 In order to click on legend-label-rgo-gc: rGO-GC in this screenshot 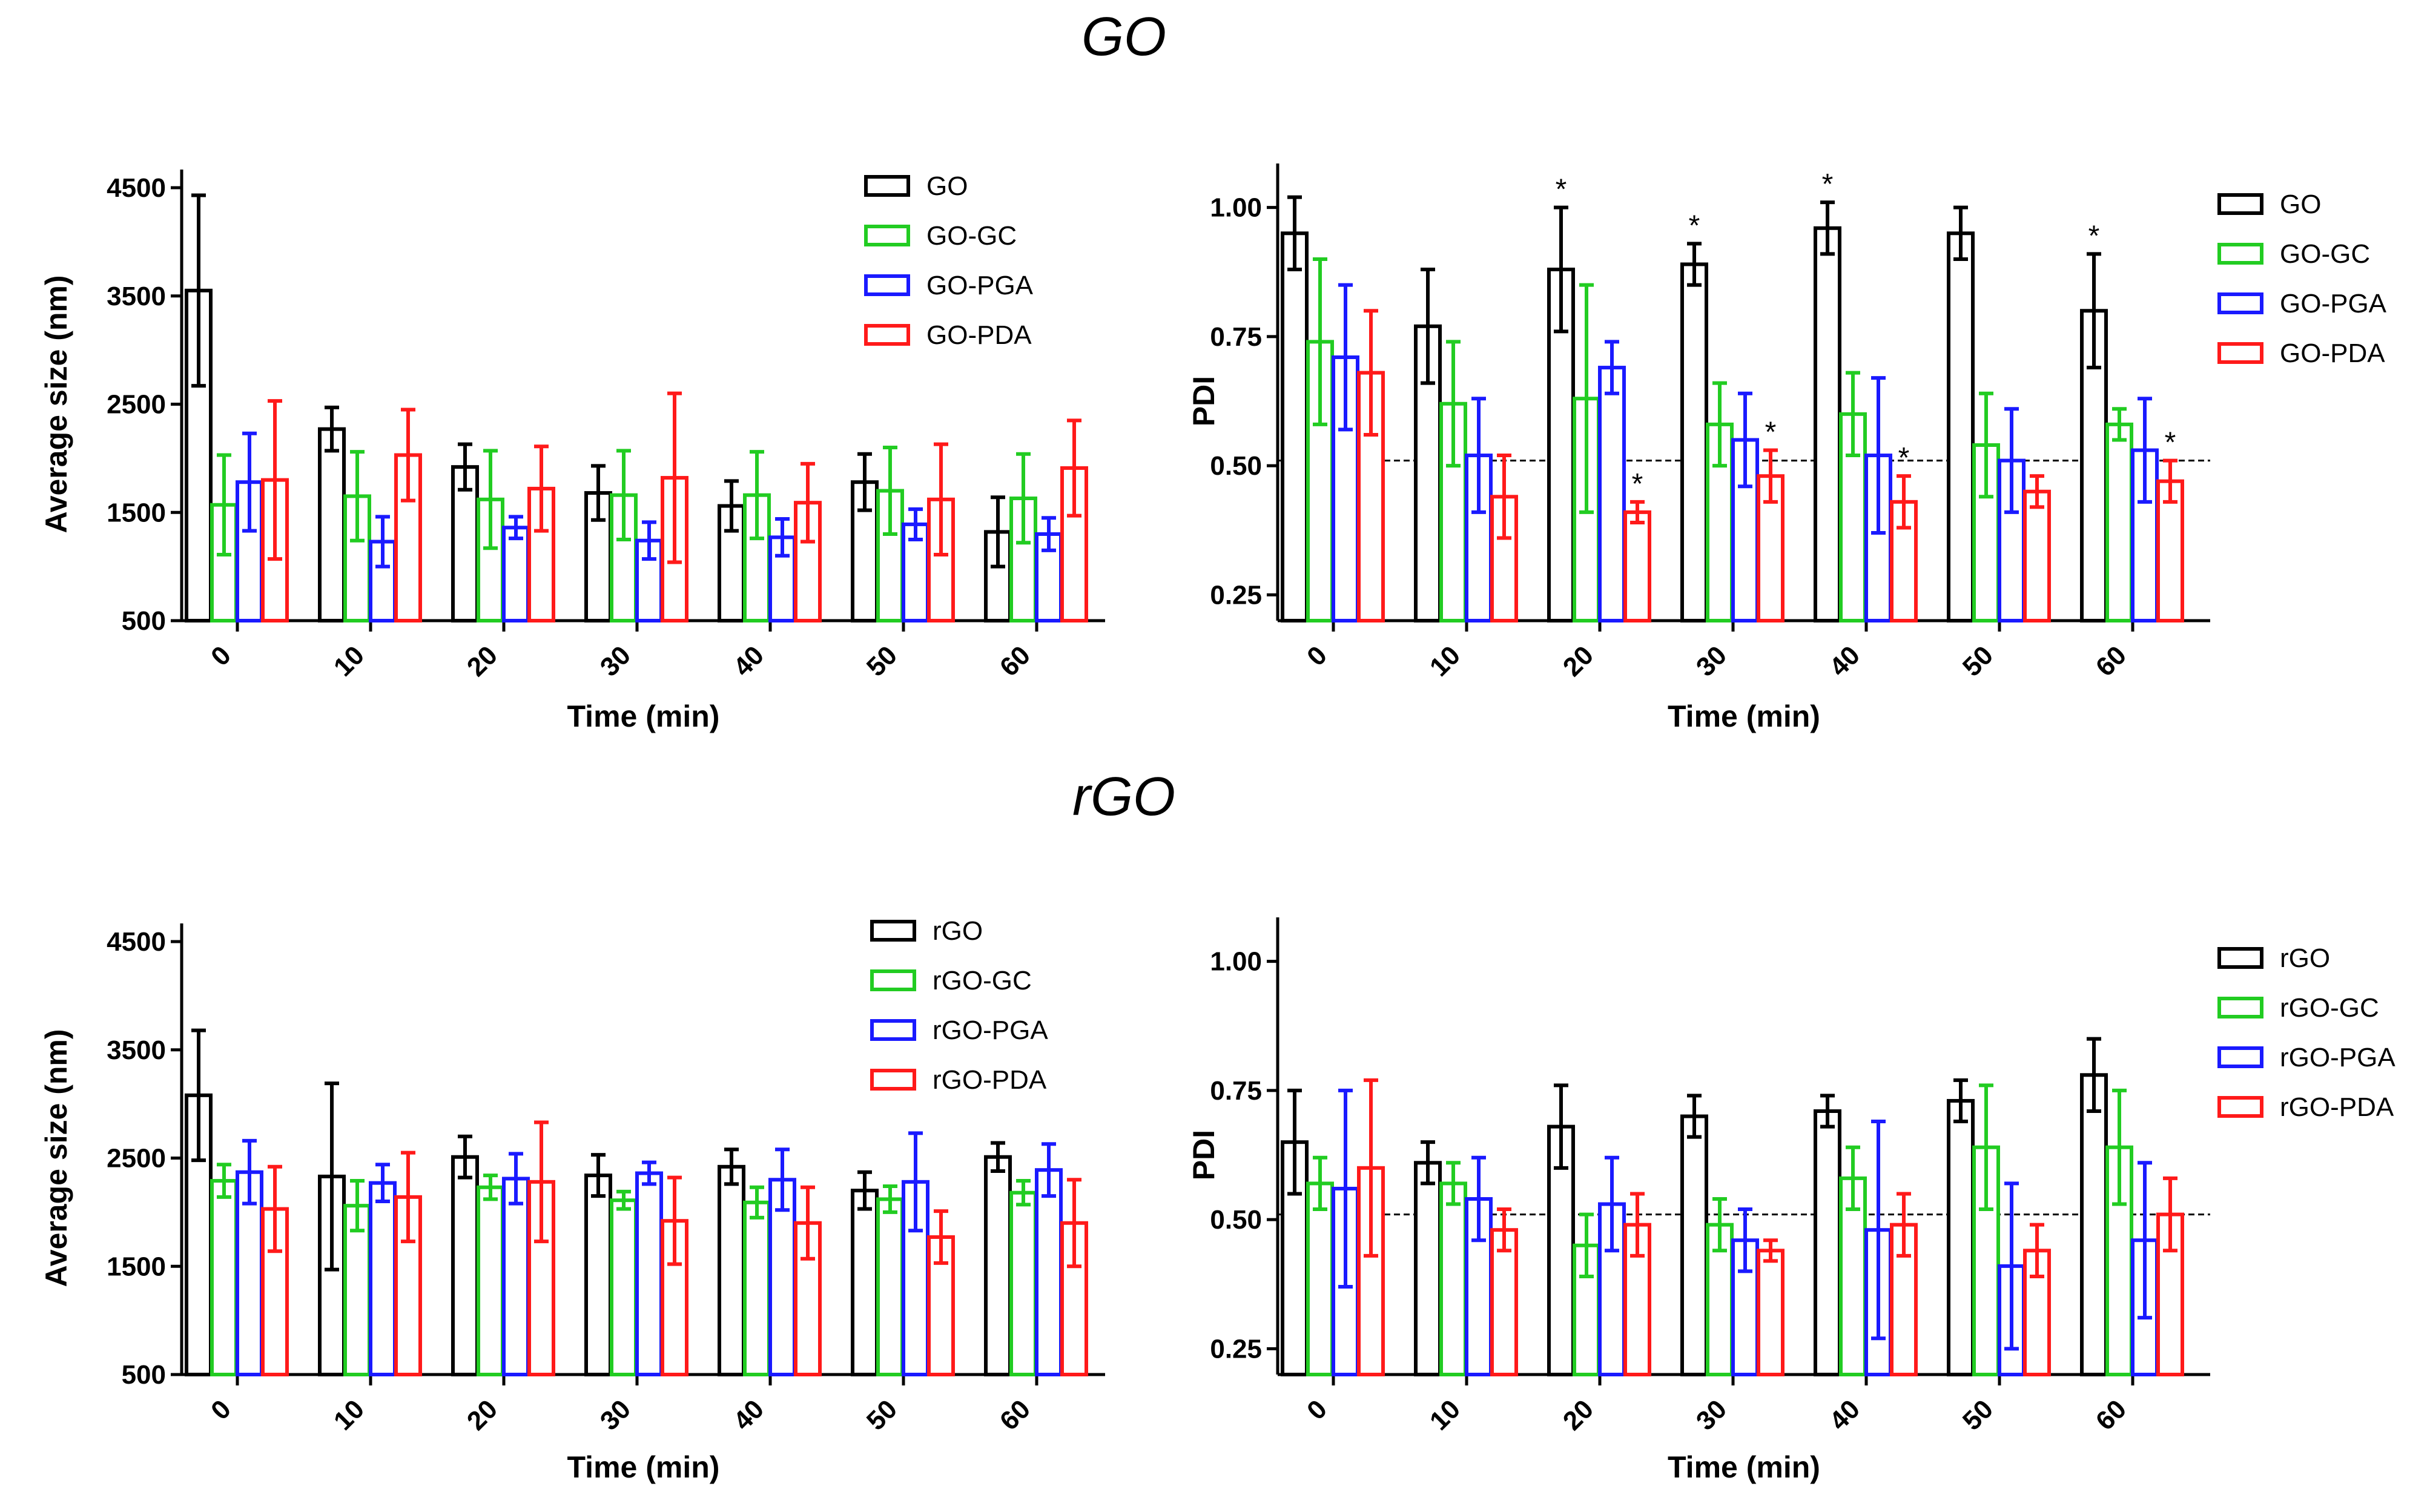, I will do `click(2329, 1008)`.